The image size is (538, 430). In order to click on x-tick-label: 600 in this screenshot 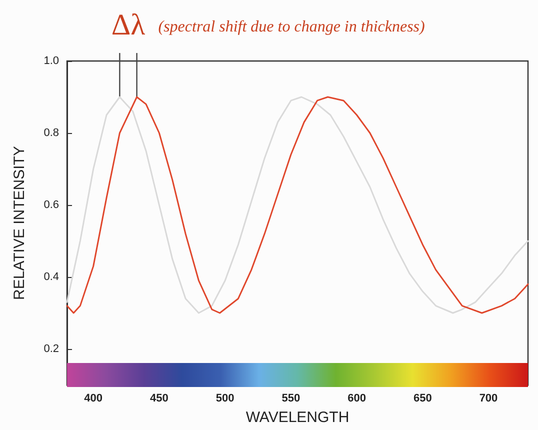, I will do `click(357, 398)`.